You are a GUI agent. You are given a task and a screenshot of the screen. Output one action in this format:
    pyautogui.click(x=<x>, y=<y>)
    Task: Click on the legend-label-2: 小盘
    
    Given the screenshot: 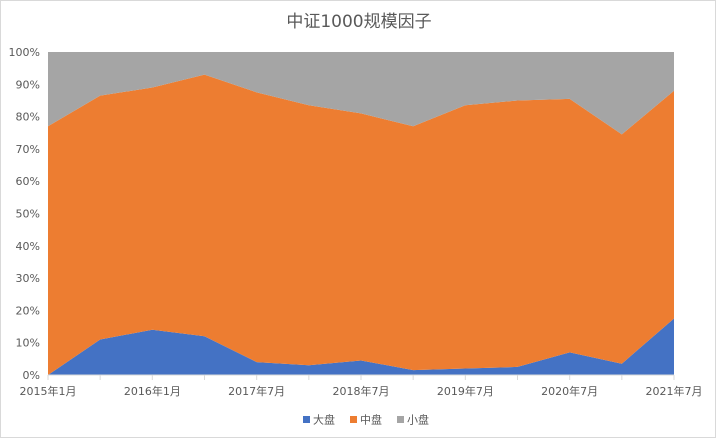 What is the action you would take?
    pyautogui.click(x=418, y=420)
    